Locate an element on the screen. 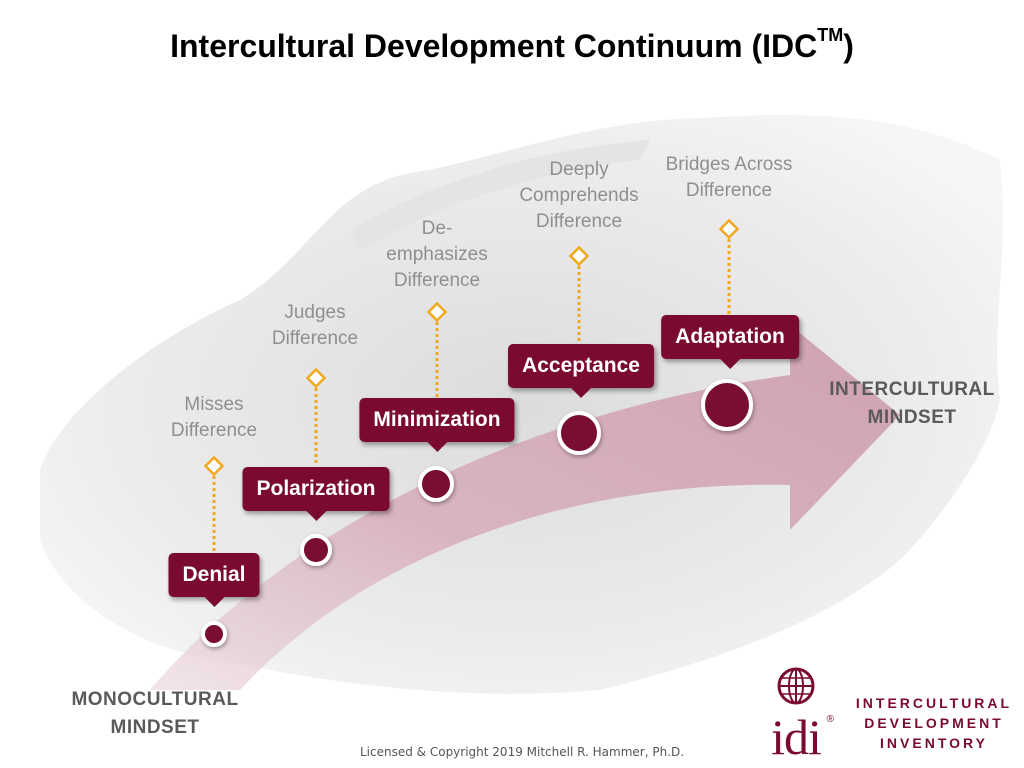 The width and height of the screenshot is (1024, 768). stage-circle-denial is located at coordinates (214, 634).